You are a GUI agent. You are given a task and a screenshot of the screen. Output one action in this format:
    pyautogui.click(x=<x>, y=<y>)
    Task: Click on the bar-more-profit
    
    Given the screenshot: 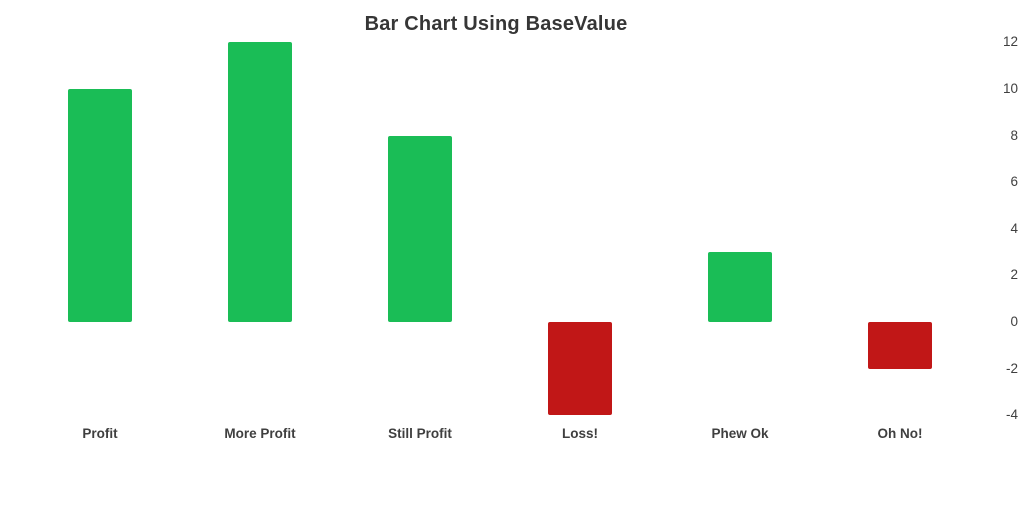 What is the action you would take?
    pyautogui.click(x=260, y=182)
    